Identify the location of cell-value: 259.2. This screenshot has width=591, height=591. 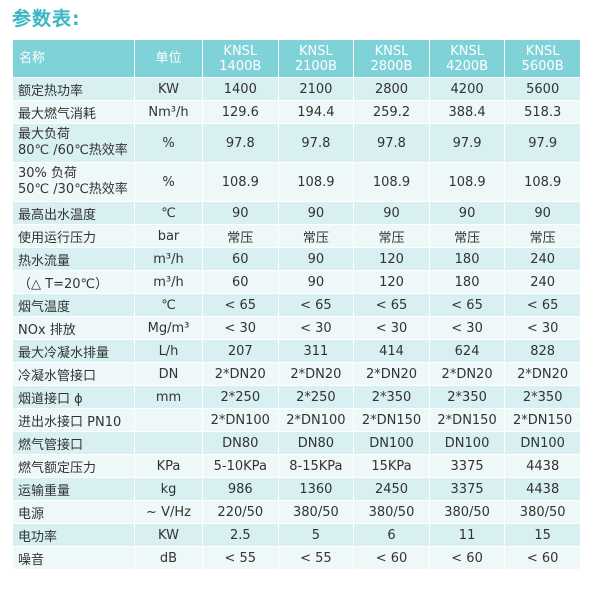
(391, 112).